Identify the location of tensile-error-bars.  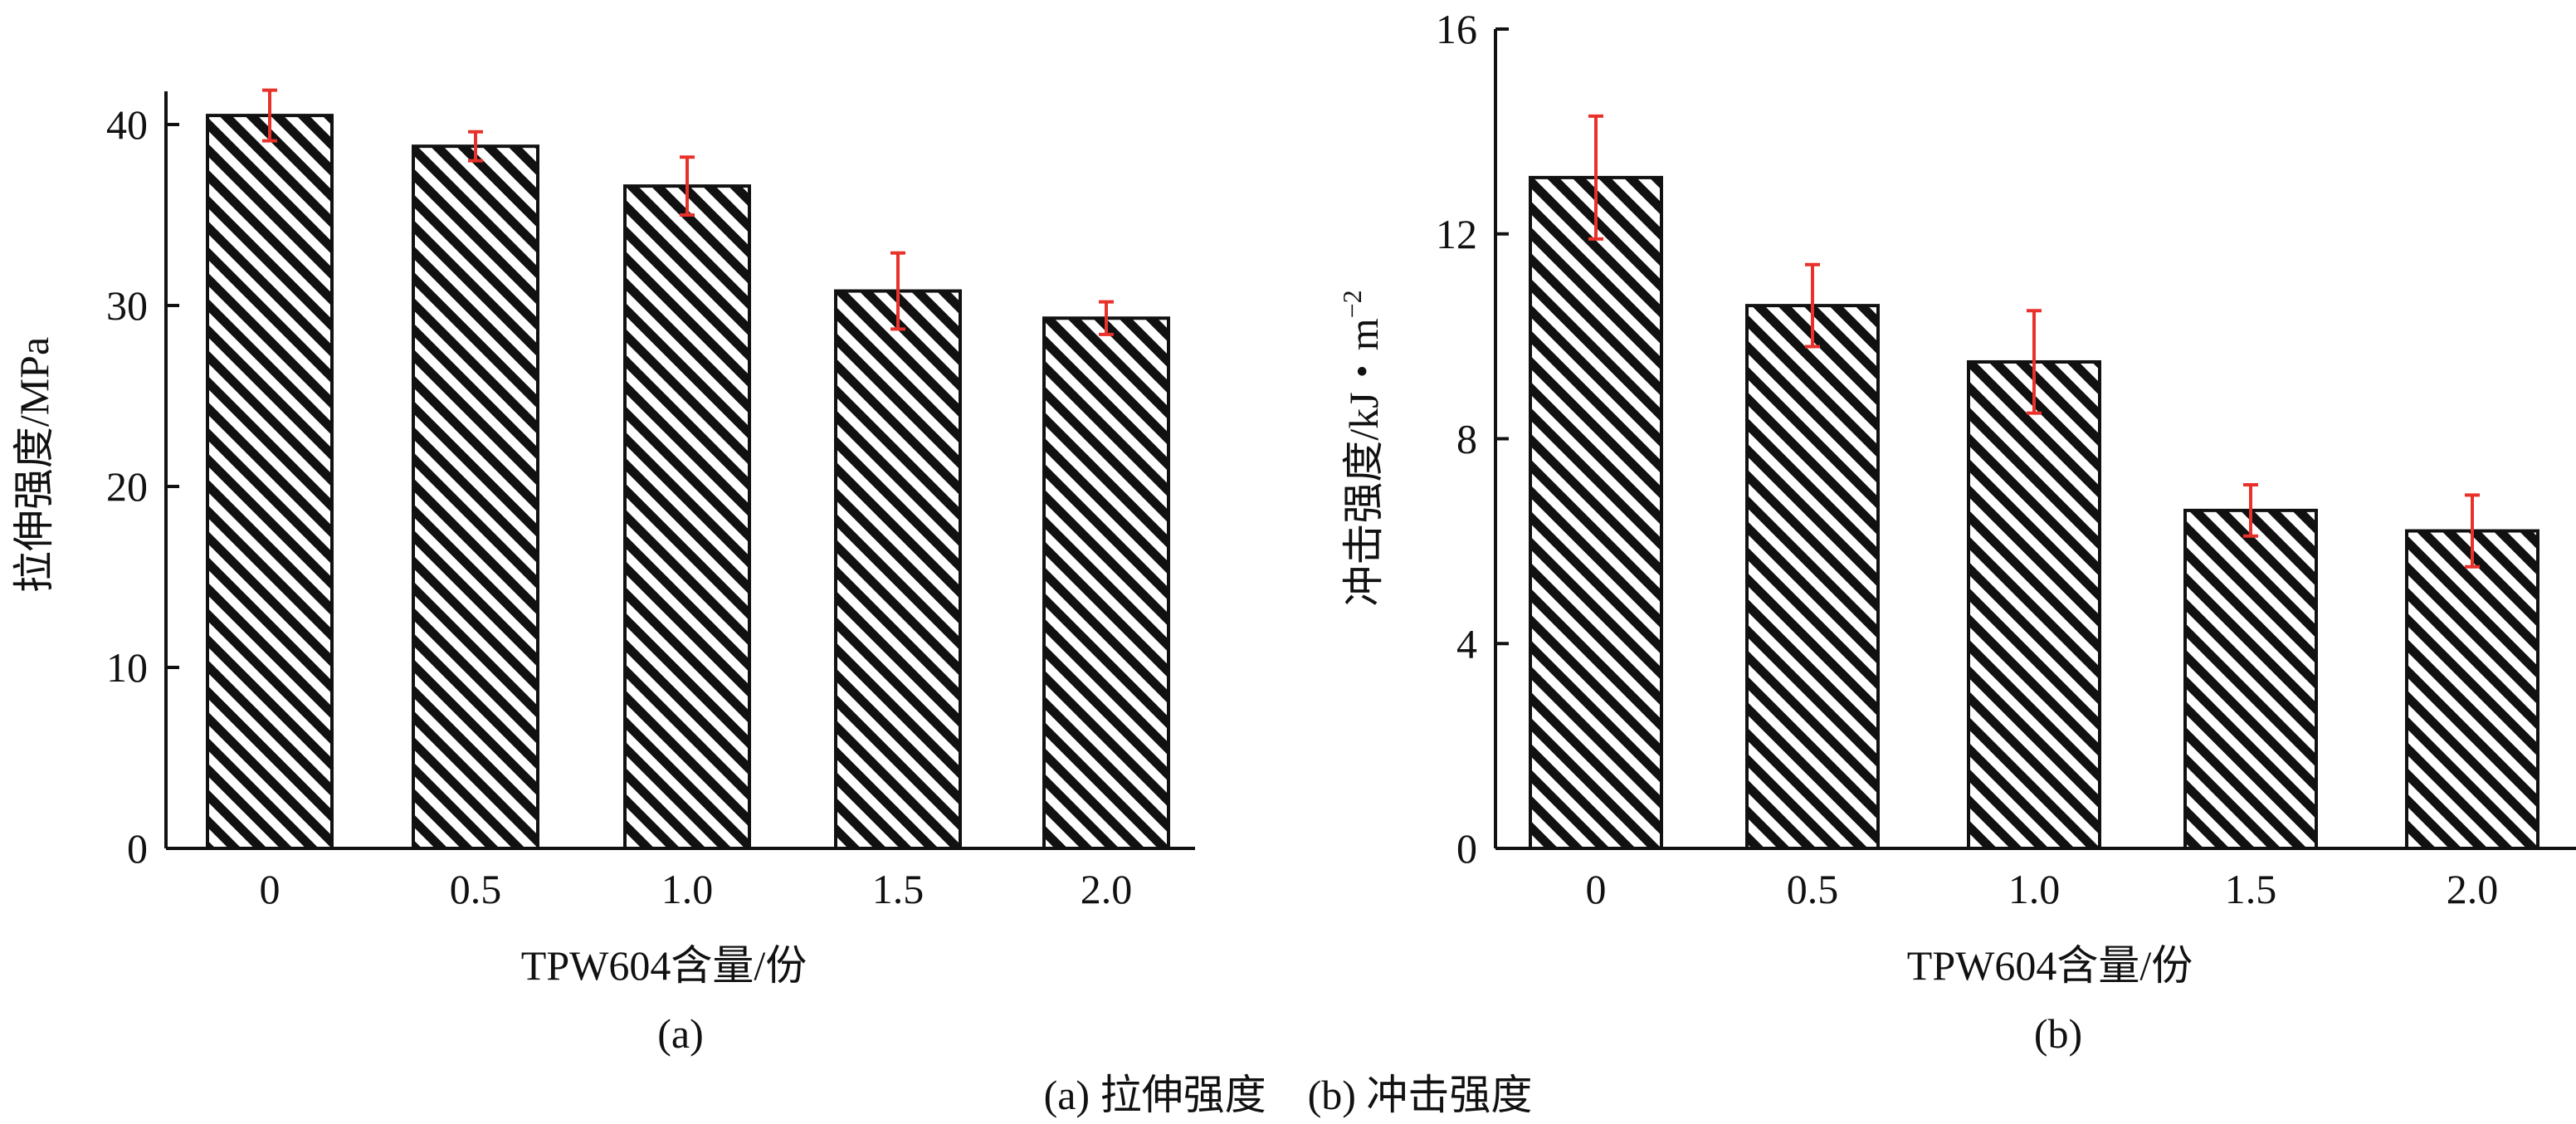
(688, 212).